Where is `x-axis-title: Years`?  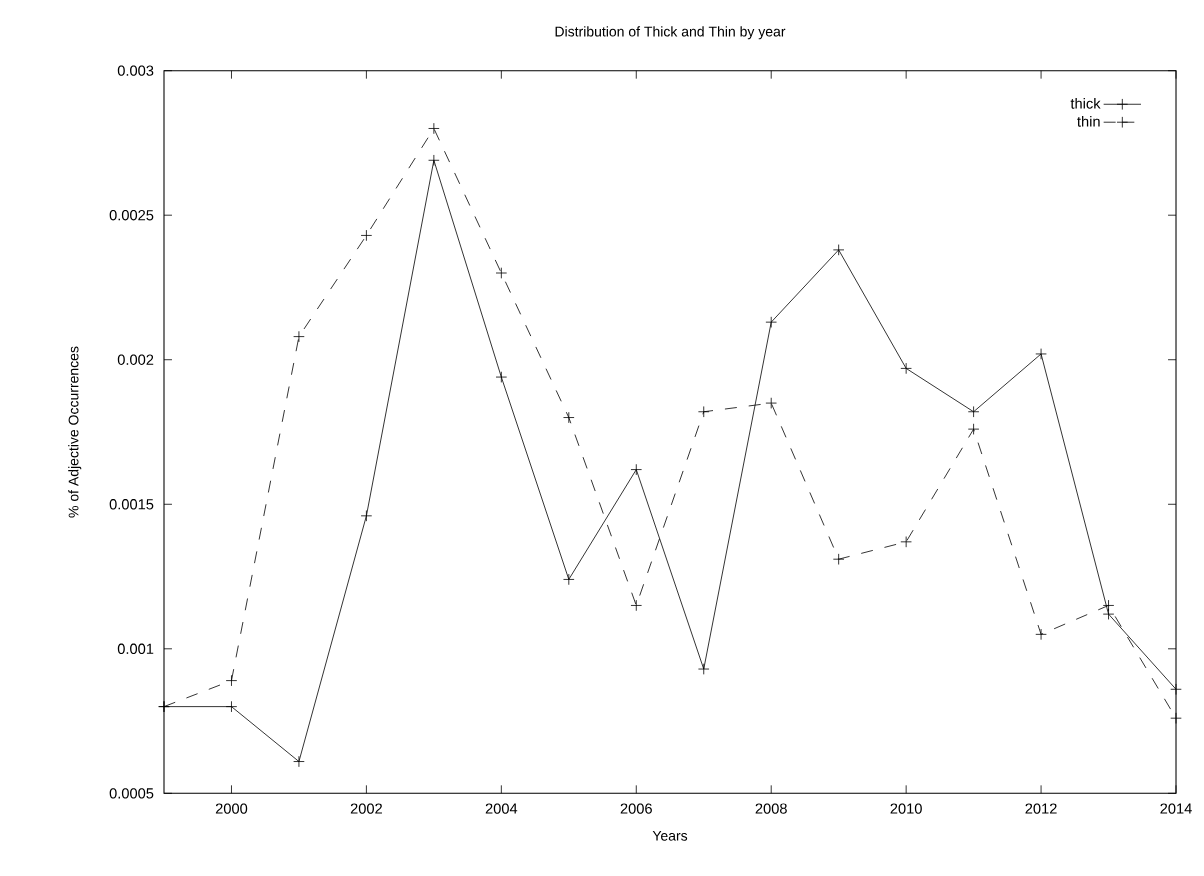
x-axis-title: Years is located at coordinates (670, 835).